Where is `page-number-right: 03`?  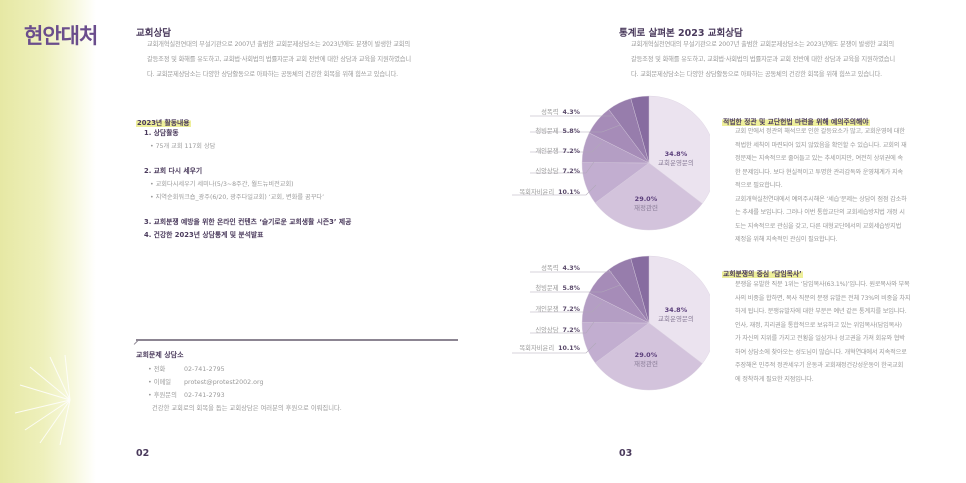
page-number-right: 03 is located at coordinates (626, 453).